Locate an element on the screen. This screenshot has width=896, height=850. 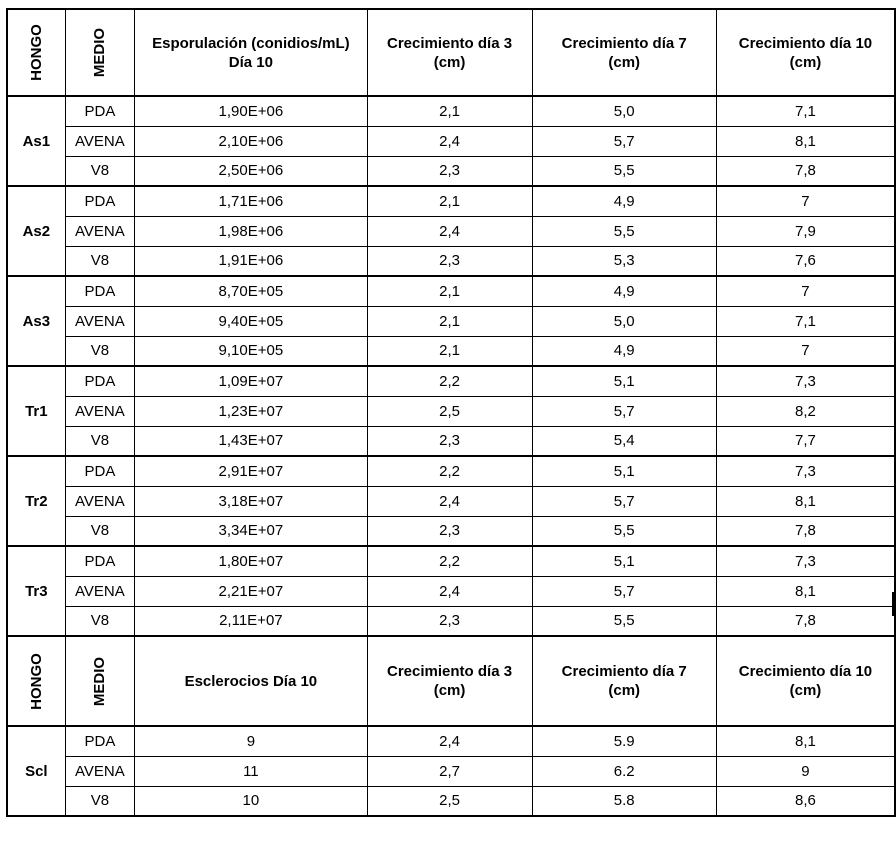
sporulation-value: 3,34E+07 is located at coordinates (251, 531).